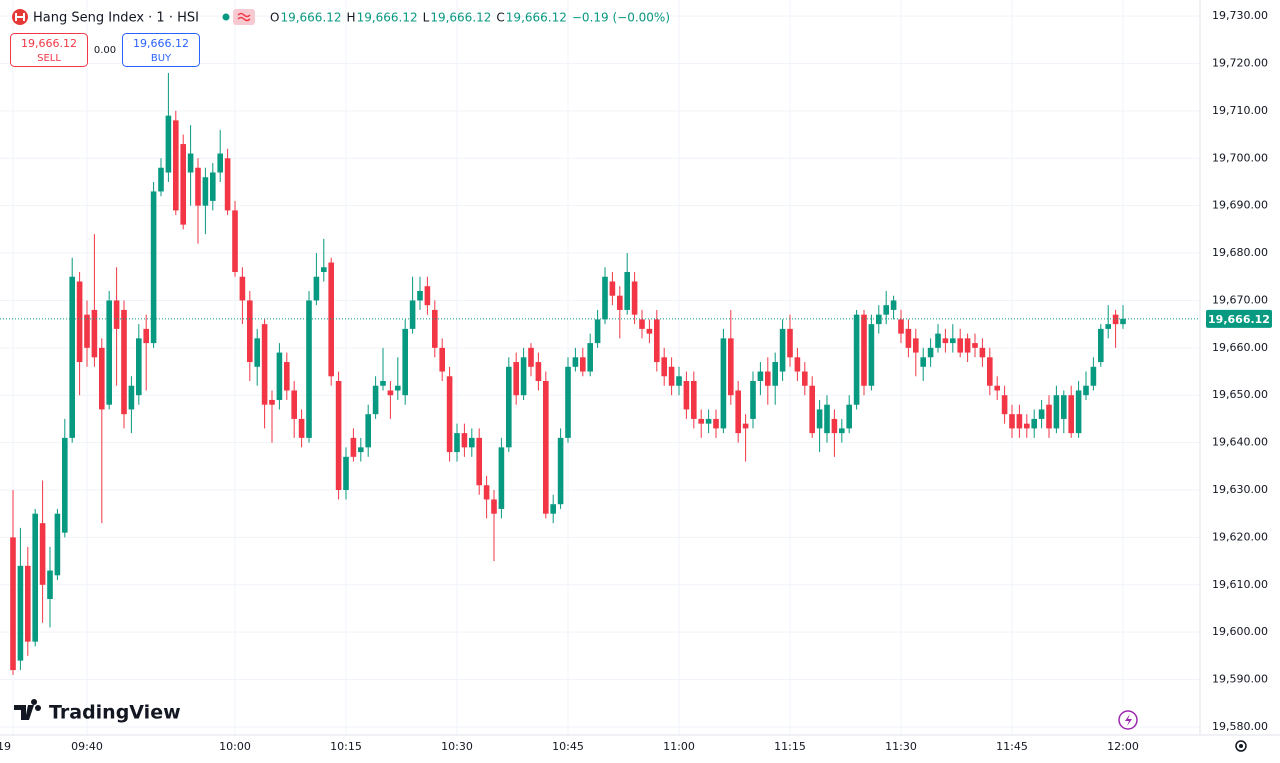 The image size is (1280, 763). Describe the element at coordinates (1240, 394) in the screenshot. I see `y-tick-label: 19,650.00` at that location.